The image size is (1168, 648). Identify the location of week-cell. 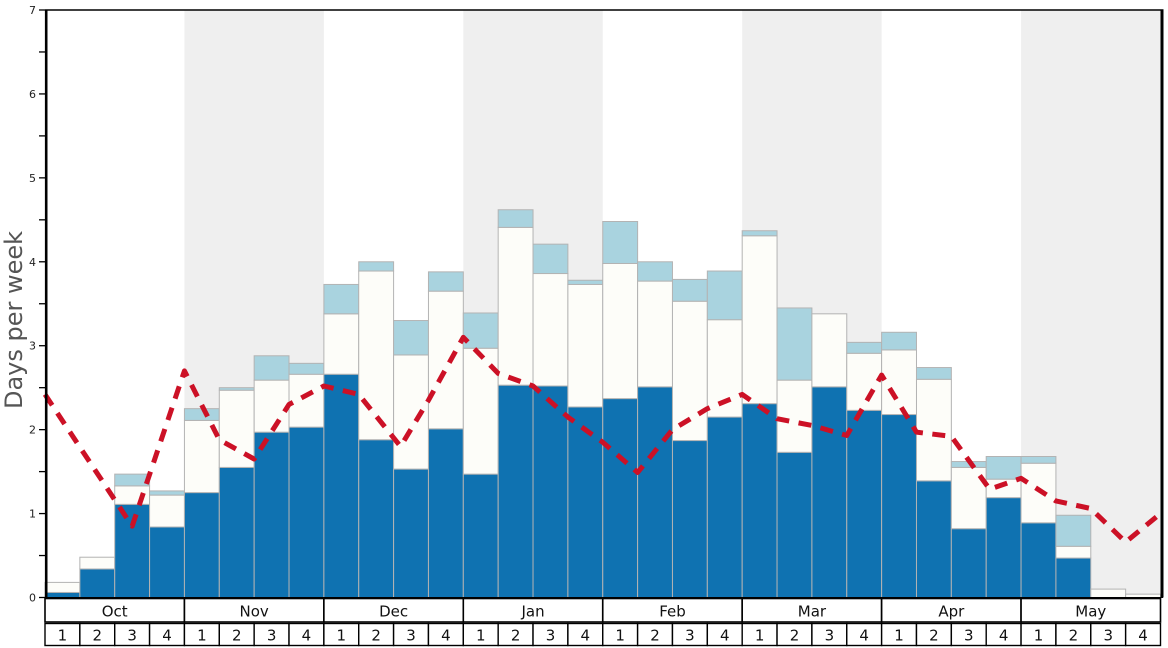
(1143, 634).